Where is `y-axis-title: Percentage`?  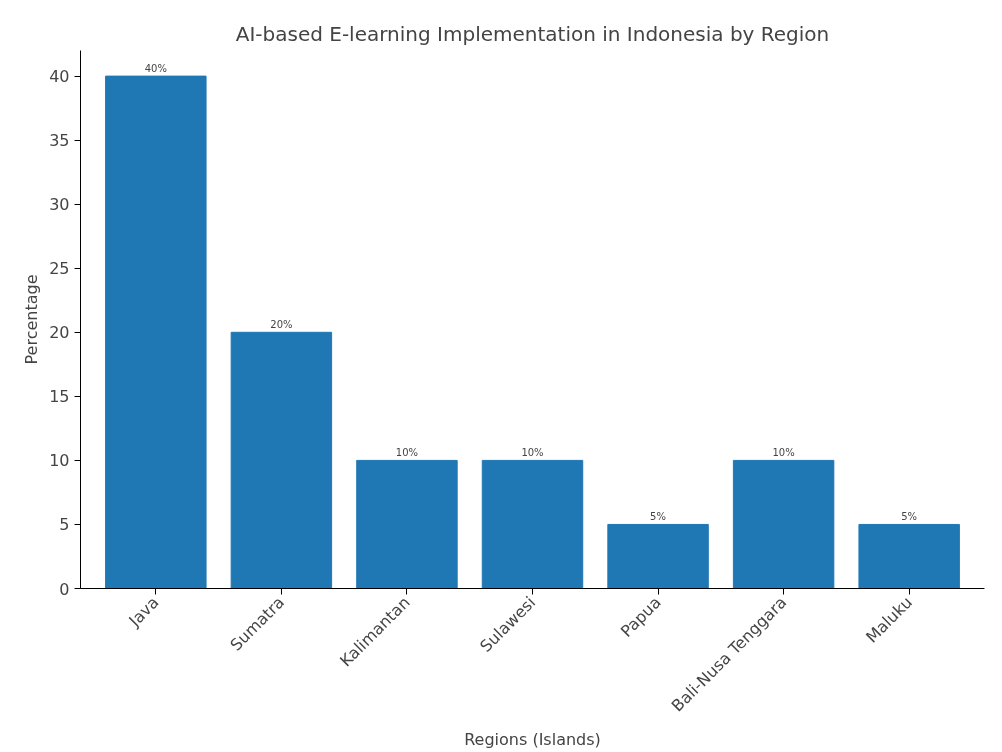 y-axis-title: Percentage is located at coordinates (32, 319).